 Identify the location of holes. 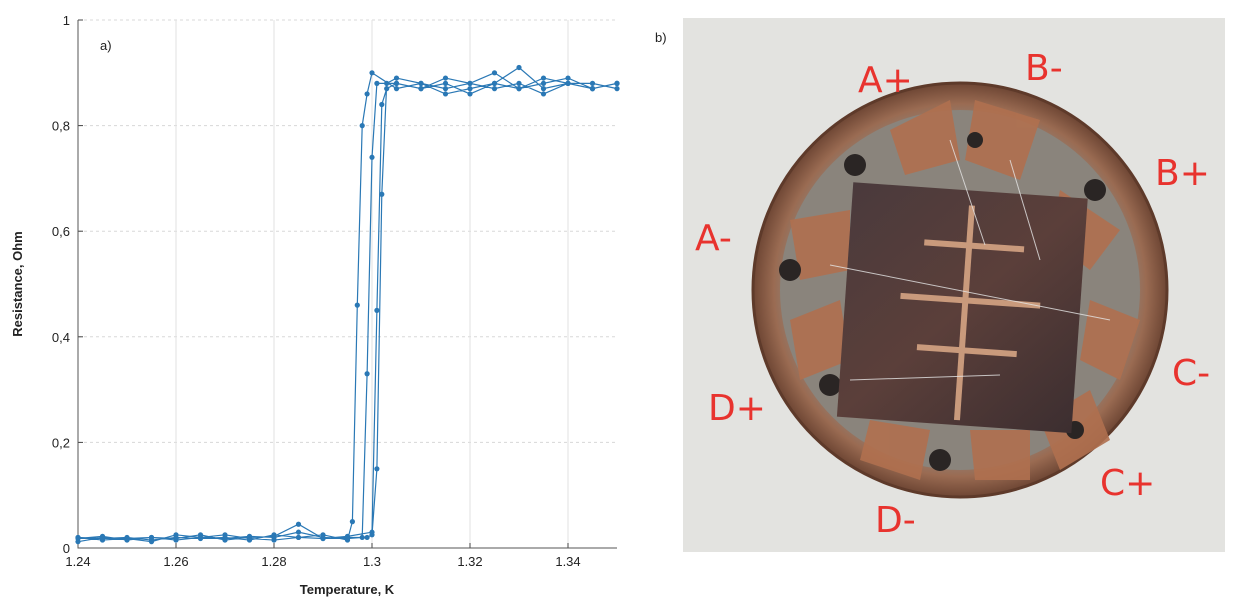
(942, 301).